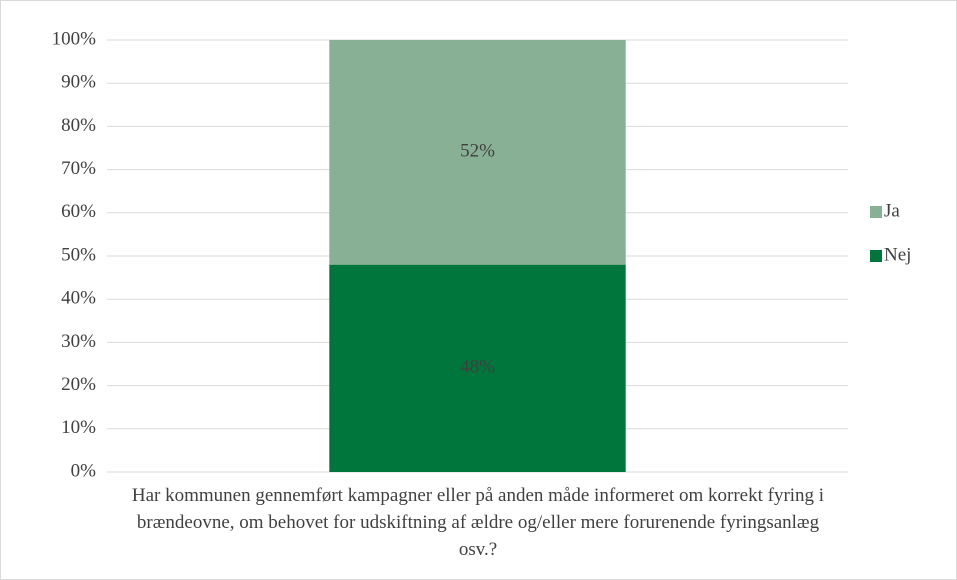 The width and height of the screenshot is (957, 580). What do you see at coordinates (78, 168) in the screenshot?
I see `y-tick-label: 70%` at bounding box center [78, 168].